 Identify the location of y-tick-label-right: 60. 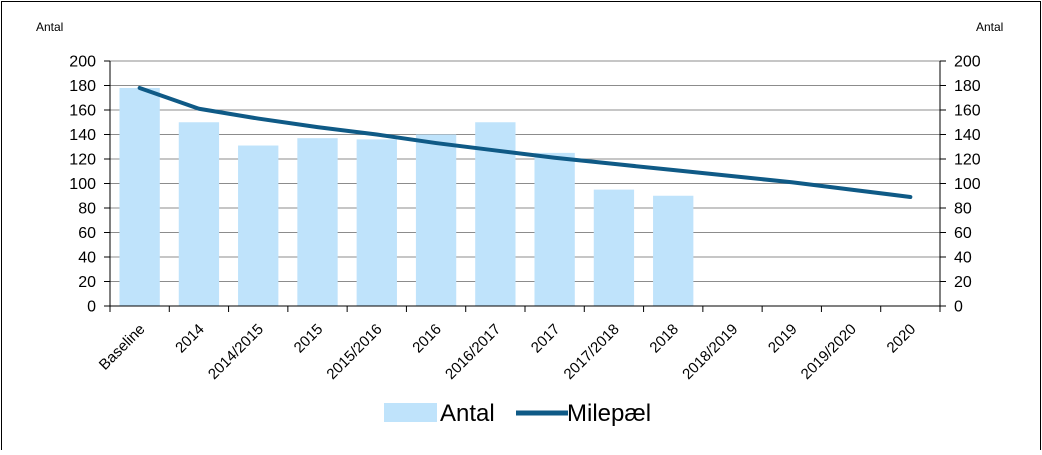
(963, 233).